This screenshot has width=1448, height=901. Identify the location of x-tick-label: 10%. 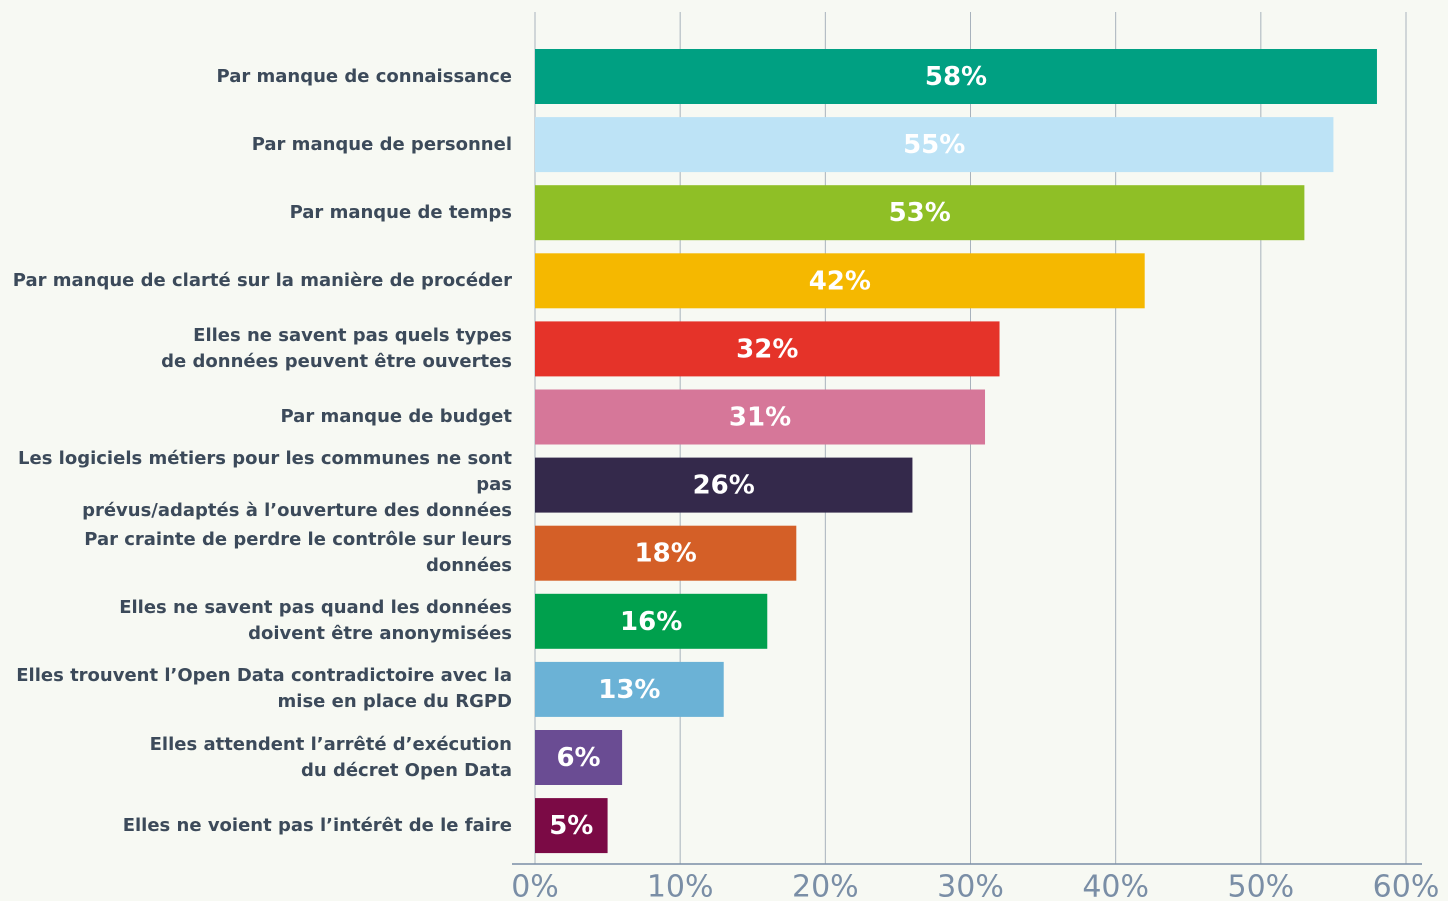
(680, 885).